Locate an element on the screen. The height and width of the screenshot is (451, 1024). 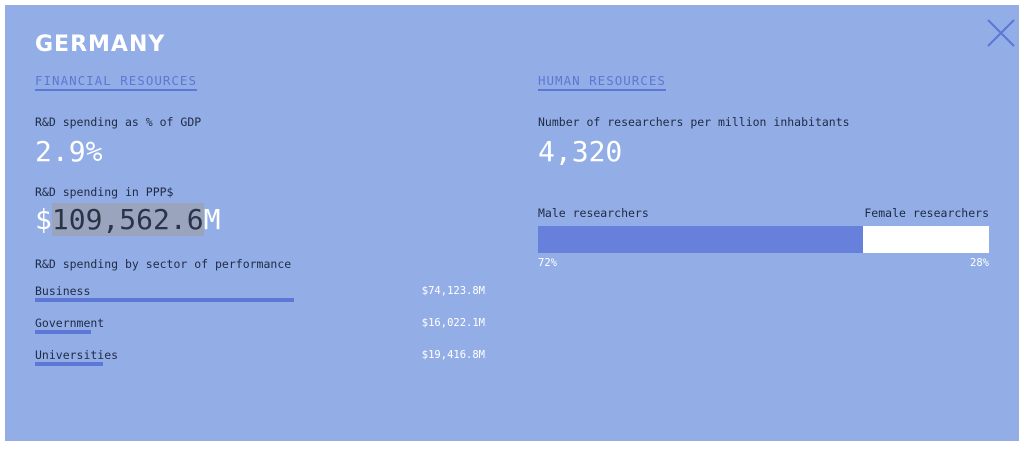
sector-bar-government is located at coordinates (63, 332).